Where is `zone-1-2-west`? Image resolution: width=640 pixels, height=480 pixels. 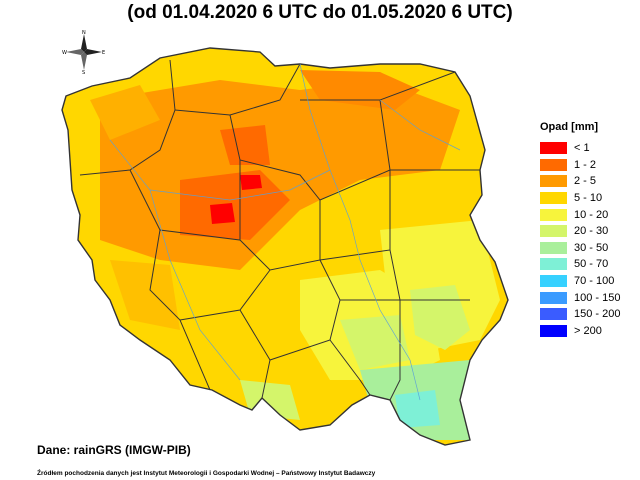 zone-1-2-west is located at coordinates (235, 205).